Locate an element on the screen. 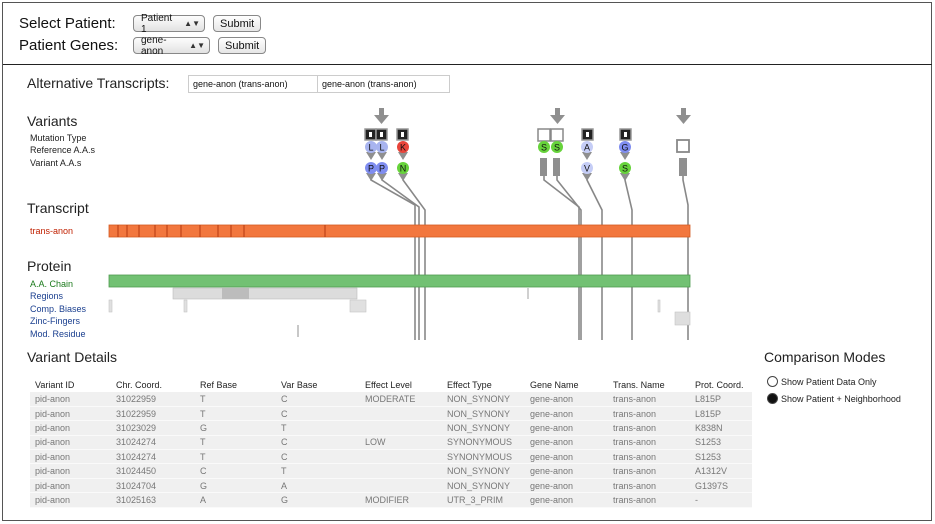 Image resolution: width=935 pixels, height=524 pixels. regions-track is located at coordinates (350, 293).